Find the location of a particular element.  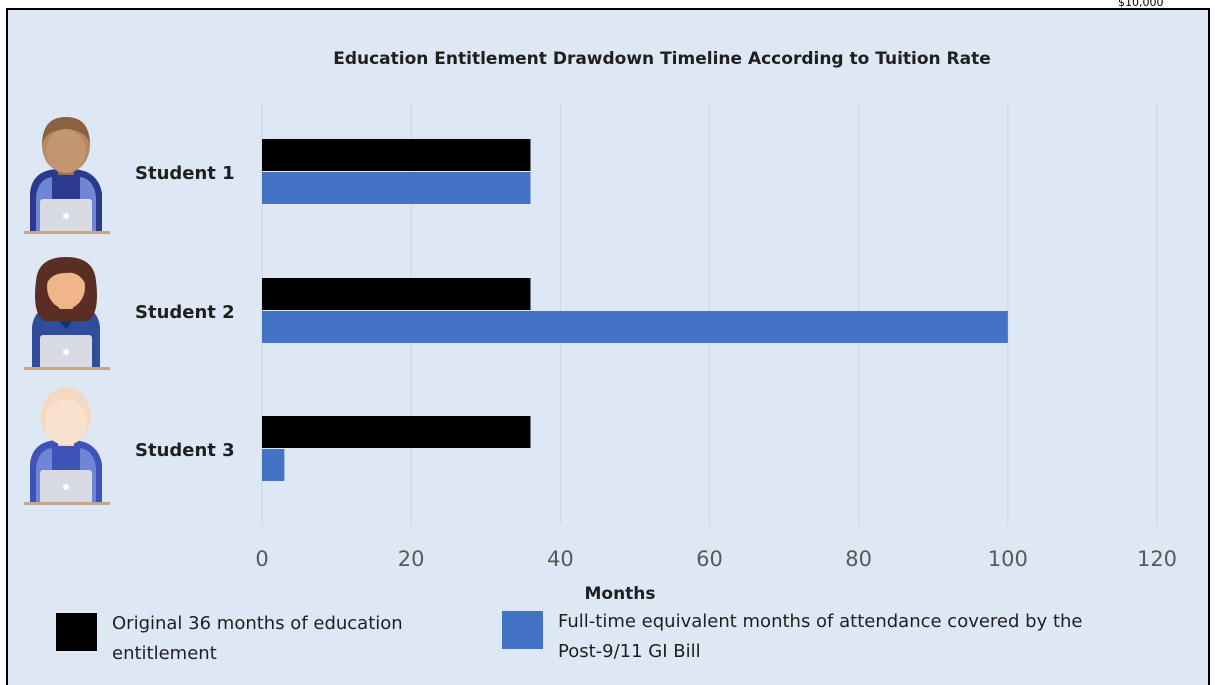

legend-swatch-blue is located at coordinates (522, 630).